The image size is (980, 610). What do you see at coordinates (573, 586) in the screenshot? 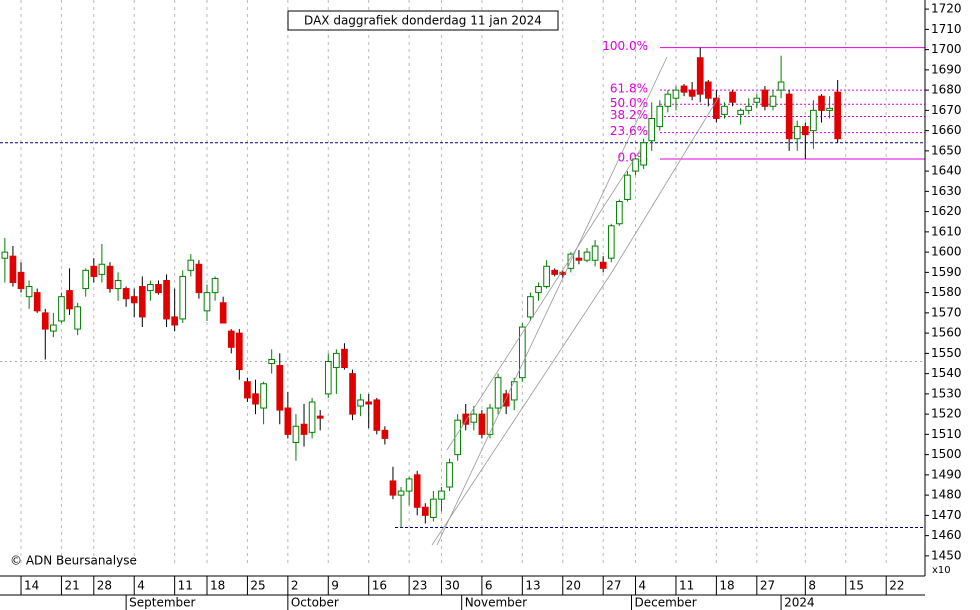
I see `x-tick-label: 20` at bounding box center [573, 586].